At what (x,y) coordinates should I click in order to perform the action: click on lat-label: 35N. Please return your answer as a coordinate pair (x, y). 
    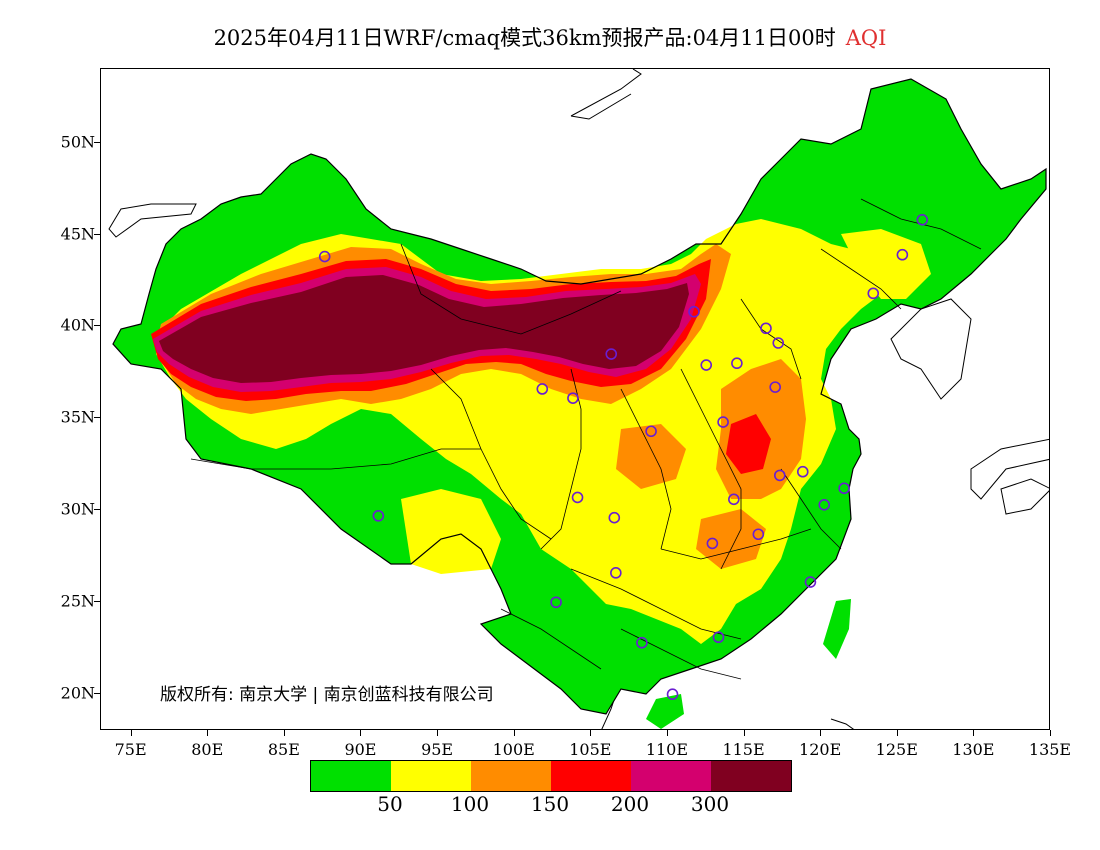
    Looking at the image, I should click on (77, 417).